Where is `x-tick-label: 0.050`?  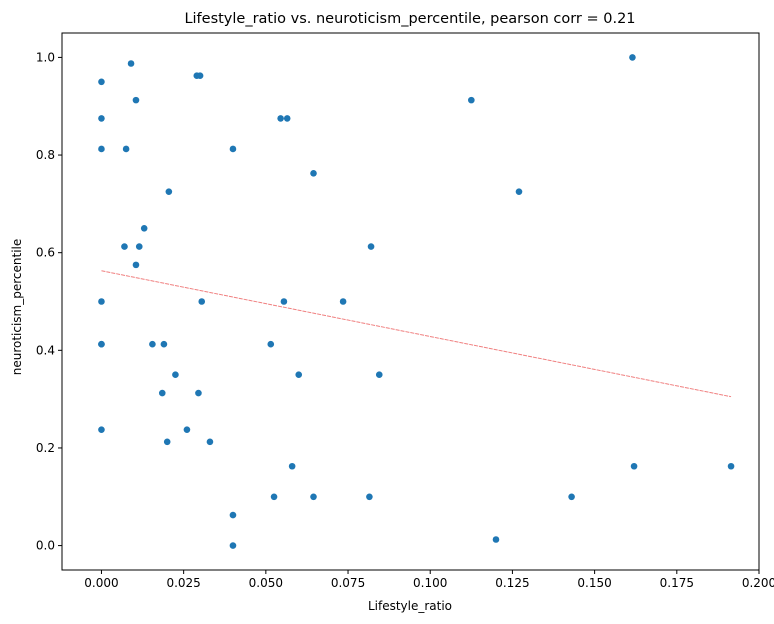
x-tick-label: 0.050 is located at coordinates (266, 583).